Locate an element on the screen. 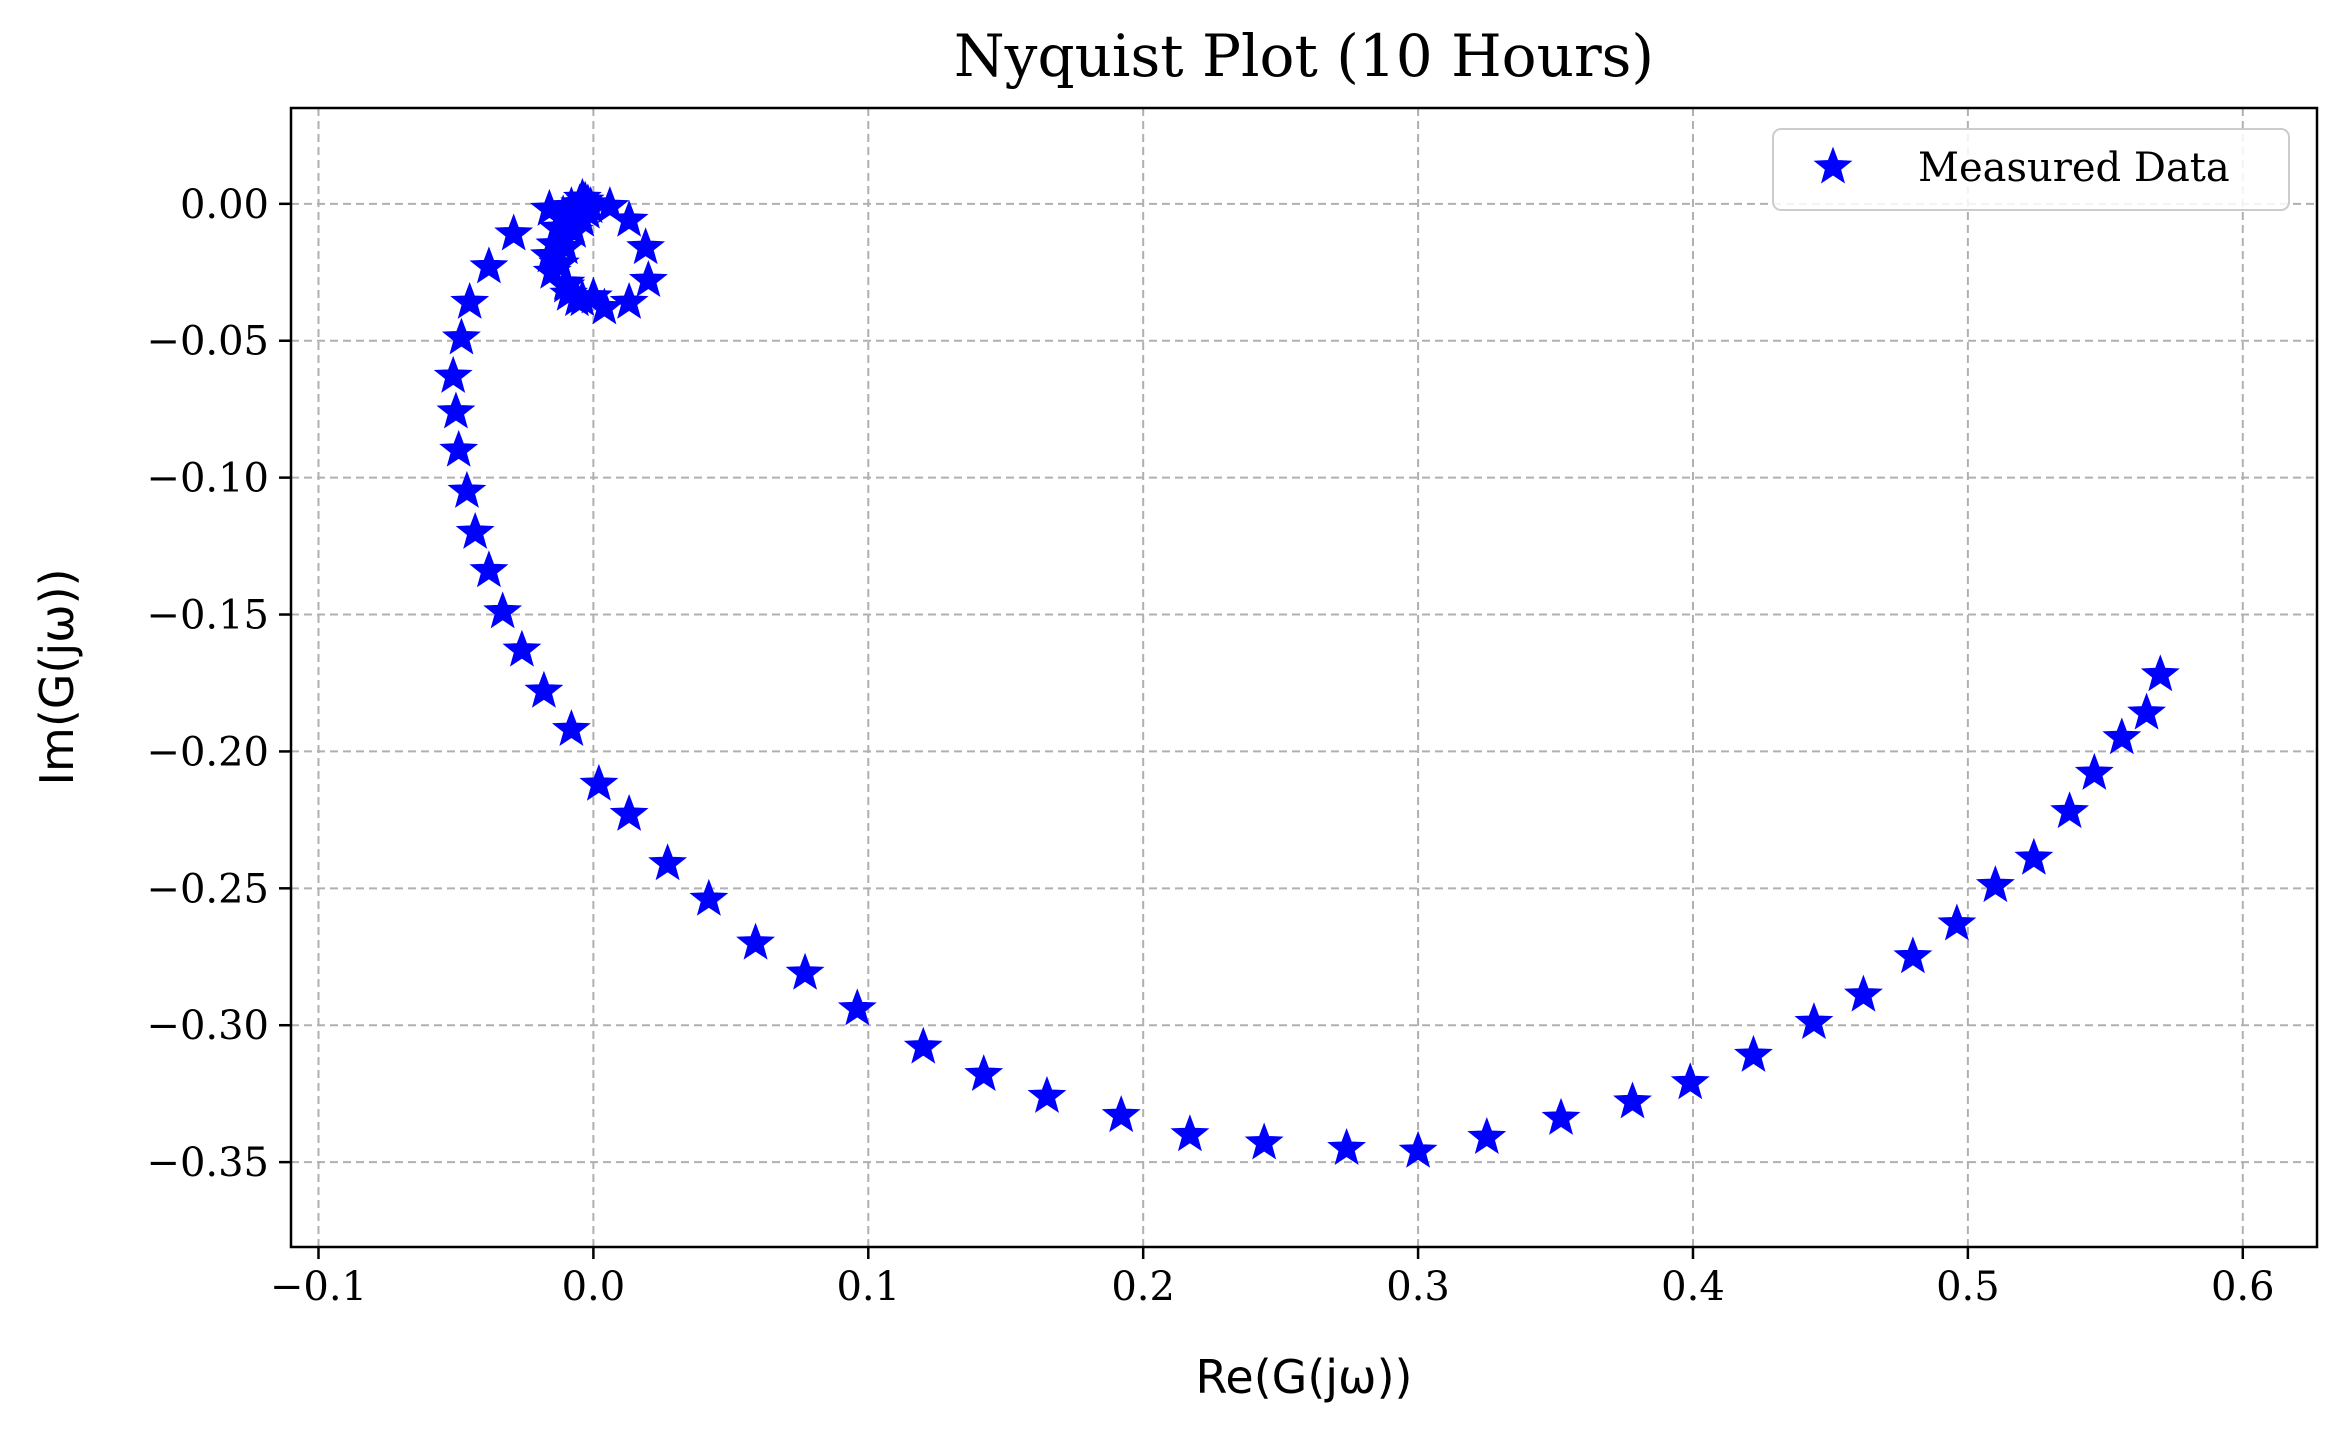  x-tick-label: 0.3 is located at coordinates (1418, 1287).